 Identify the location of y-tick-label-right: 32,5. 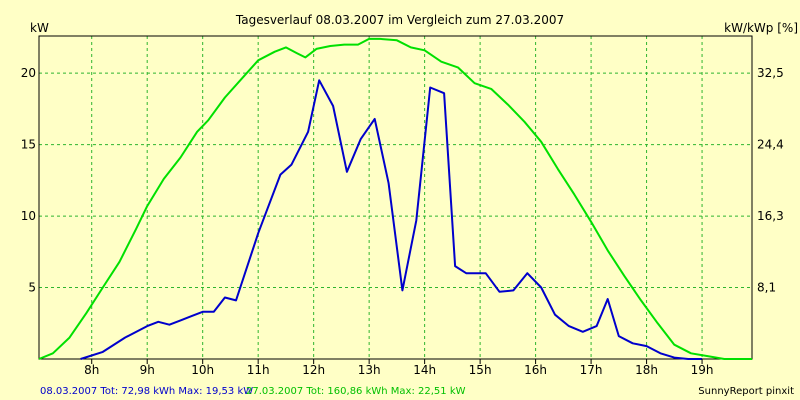
(770, 73).